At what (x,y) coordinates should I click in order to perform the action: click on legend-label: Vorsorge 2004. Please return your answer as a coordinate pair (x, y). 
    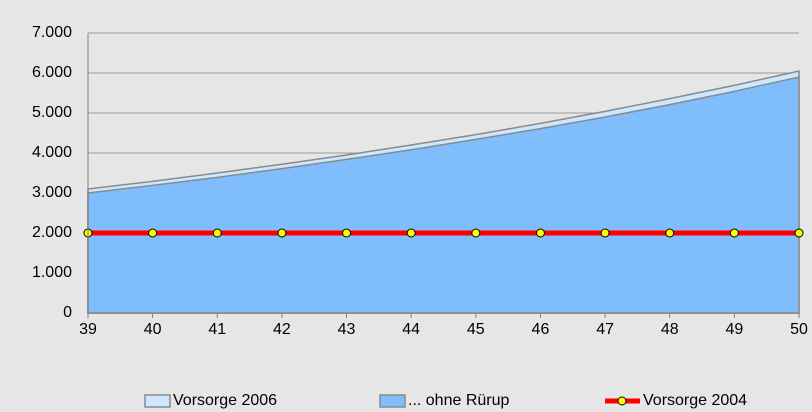
    Looking at the image, I should click on (695, 400).